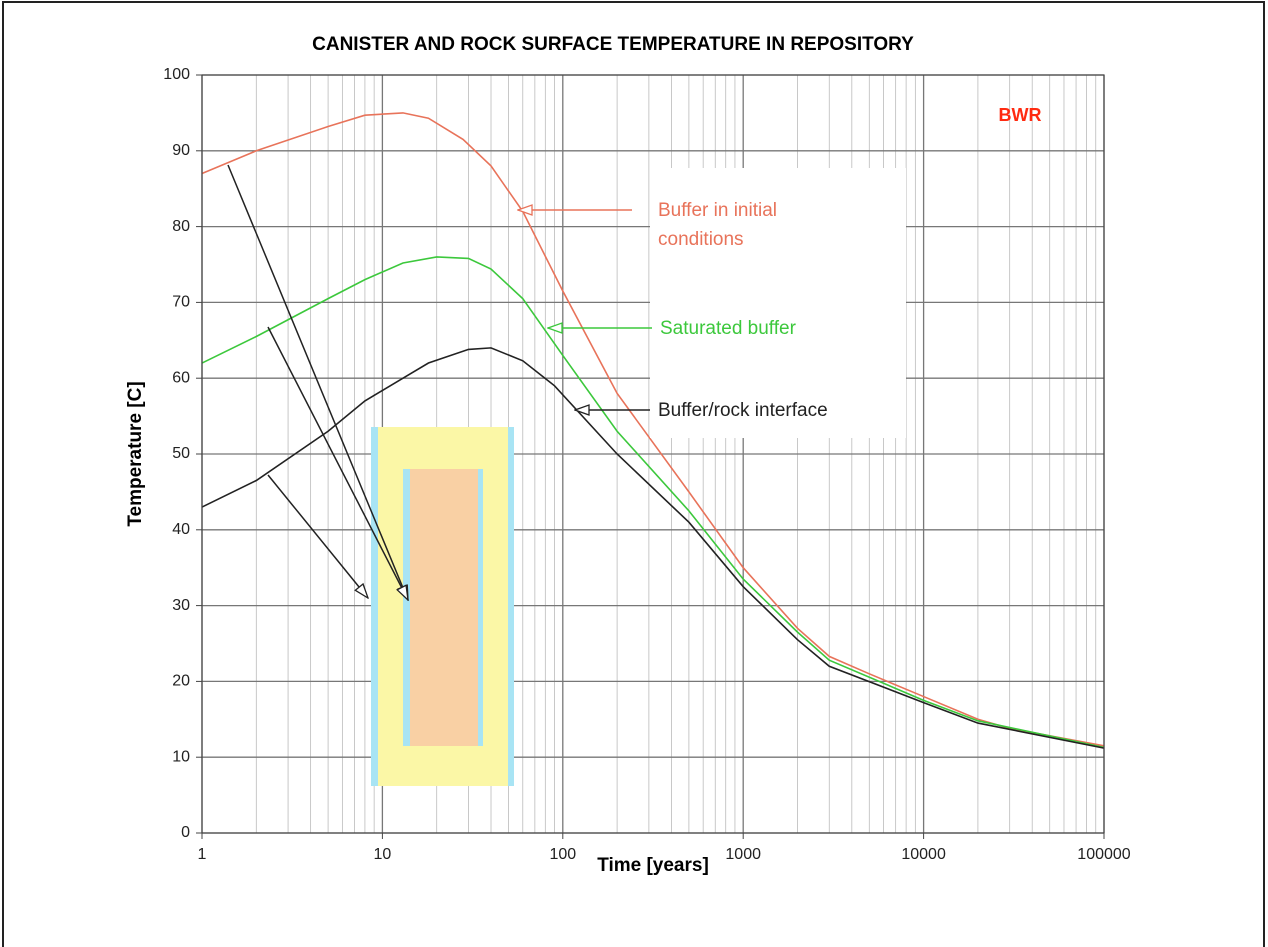 Image resolution: width=1268 pixels, height=947 pixels. What do you see at coordinates (728, 328) in the screenshot?
I see `legend-label: Saturated buffer` at bounding box center [728, 328].